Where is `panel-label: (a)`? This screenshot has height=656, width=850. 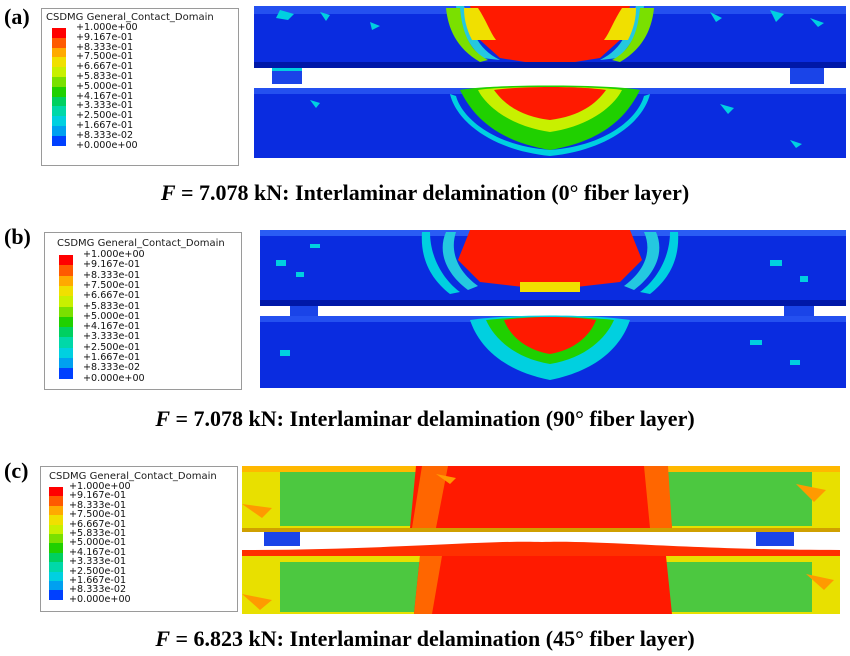 panel-label: (a) is located at coordinates (17, 16).